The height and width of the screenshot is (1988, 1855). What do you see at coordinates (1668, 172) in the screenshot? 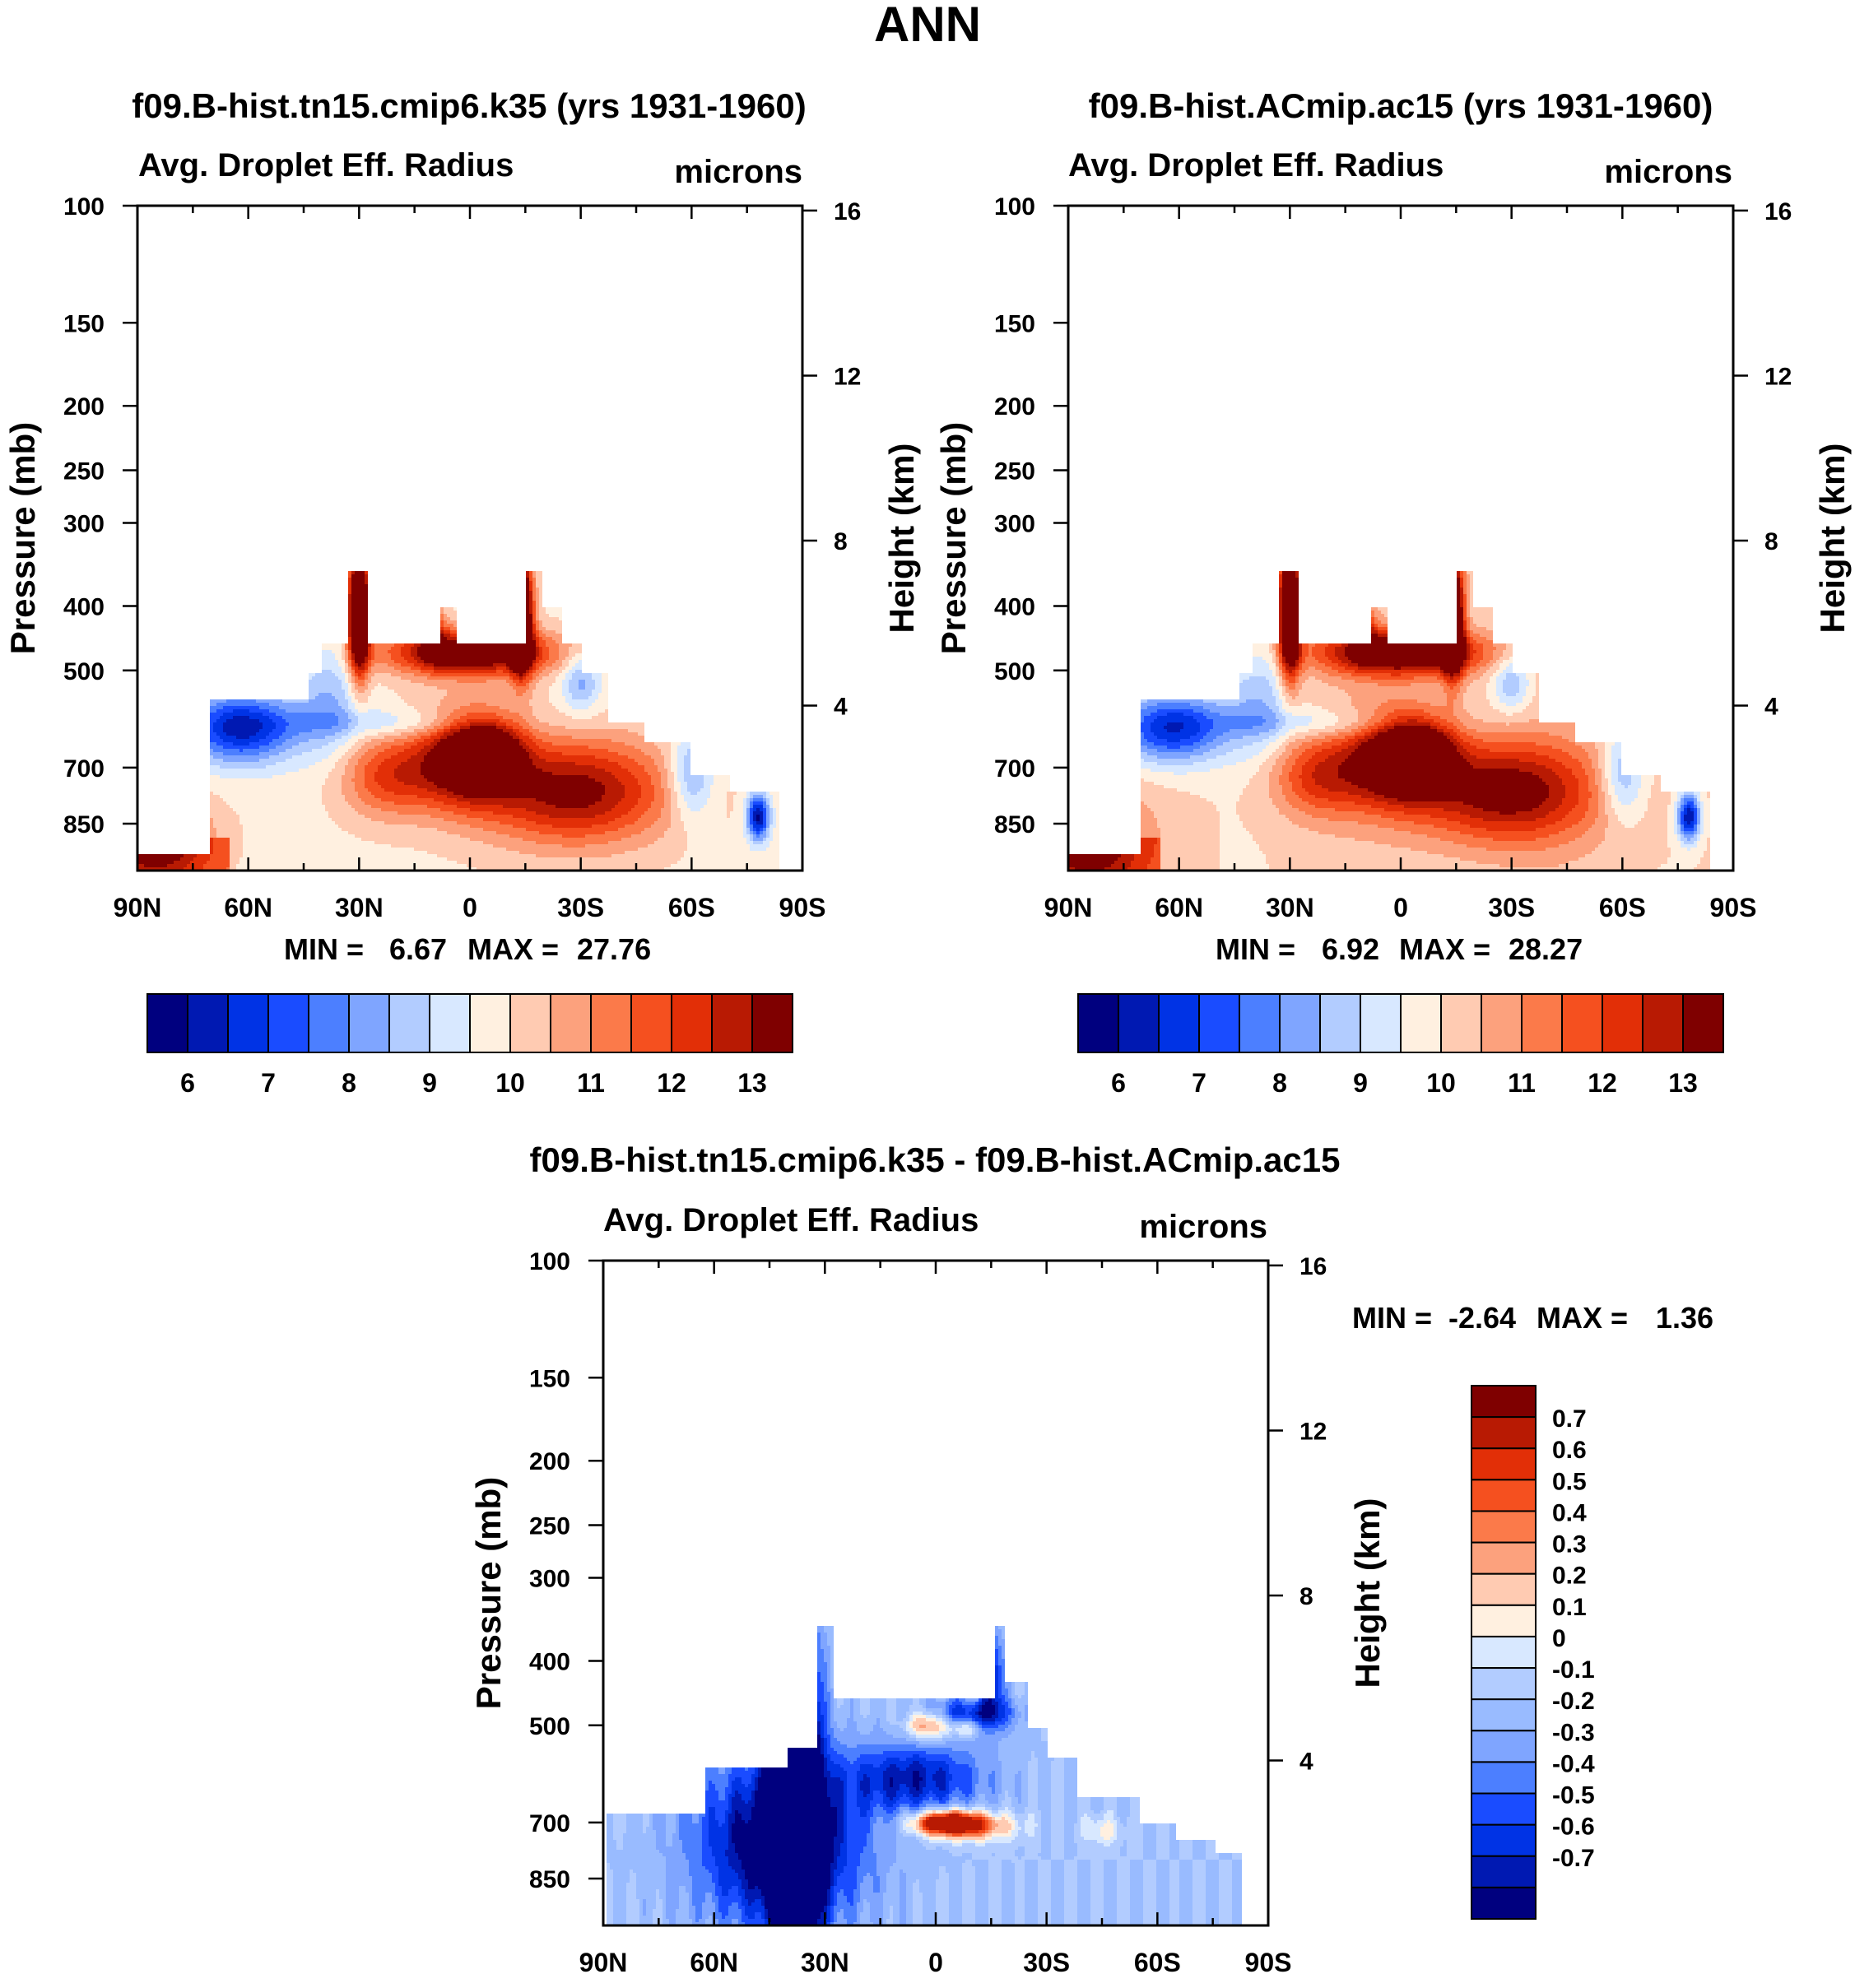
I see `panel-2-subtitle-right: microns` at bounding box center [1668, 172].